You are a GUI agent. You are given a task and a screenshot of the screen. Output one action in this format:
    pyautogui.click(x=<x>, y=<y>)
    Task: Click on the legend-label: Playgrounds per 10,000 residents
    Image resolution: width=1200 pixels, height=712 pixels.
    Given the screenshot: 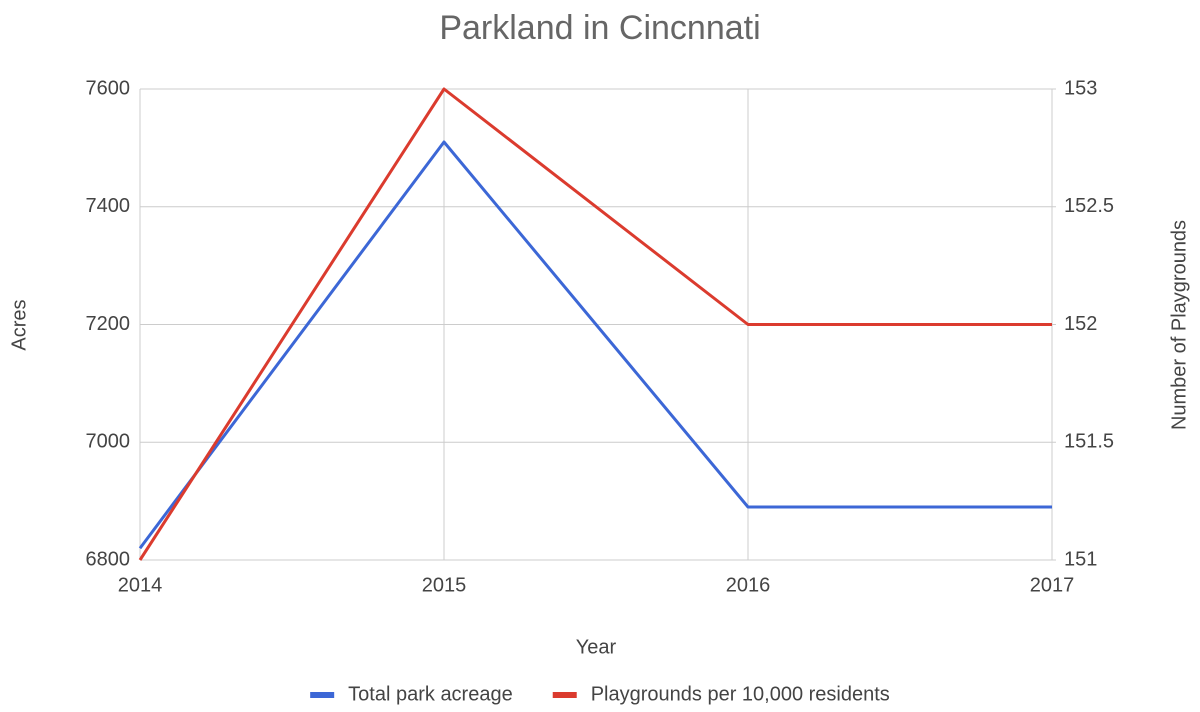 What is the action you would take?
    pyautogui.click(x=740, y=694)
    